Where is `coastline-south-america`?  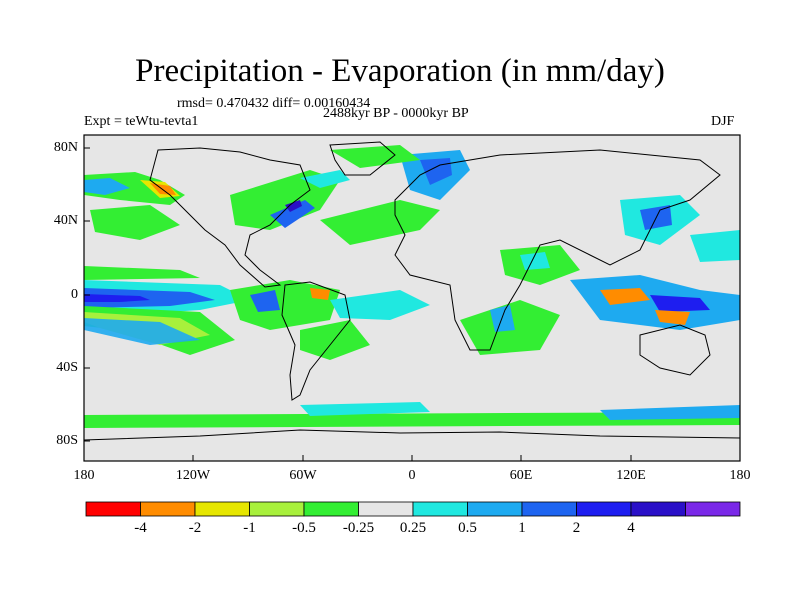
coastline-south-america is located at coordinates (316, 341).